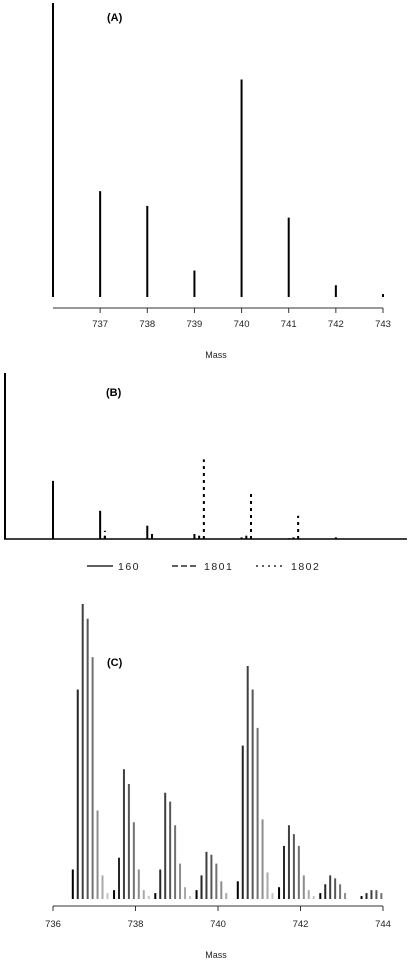  I want to click on panel-a-tick-label: 737, so click(100, 324).